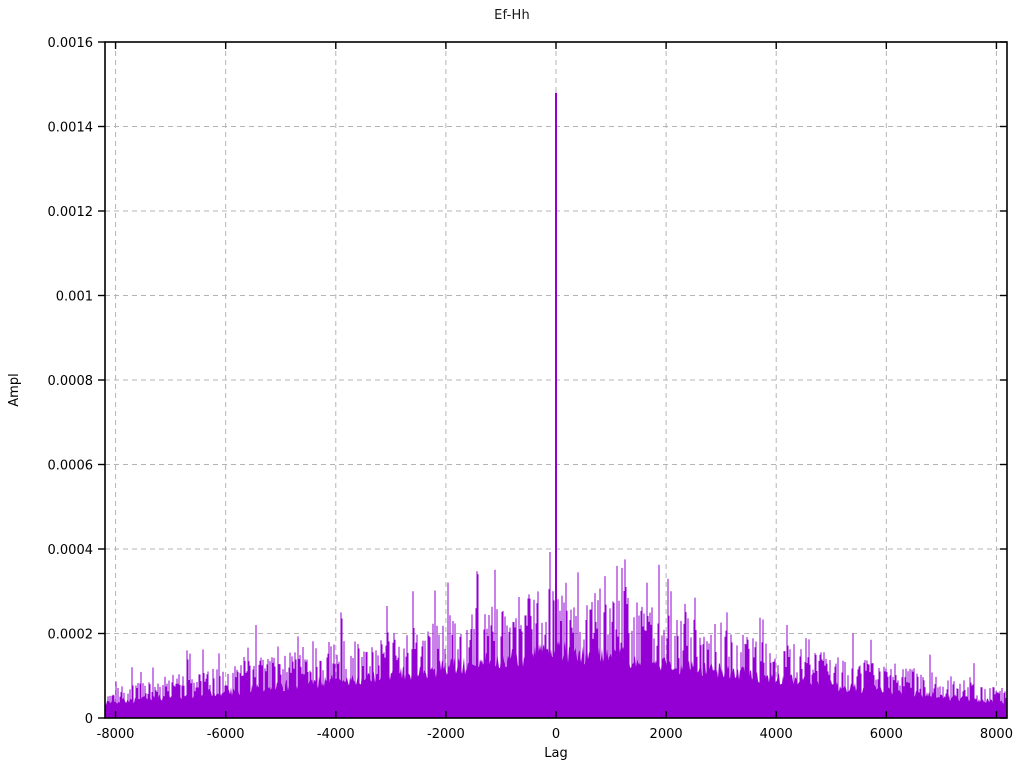 This screenshot has height=768, width=1024. What do you see at coordinates (512, 15) in the screenshot?
I see `chart-title: Ef-Hh` at bounding box center [512, 15].